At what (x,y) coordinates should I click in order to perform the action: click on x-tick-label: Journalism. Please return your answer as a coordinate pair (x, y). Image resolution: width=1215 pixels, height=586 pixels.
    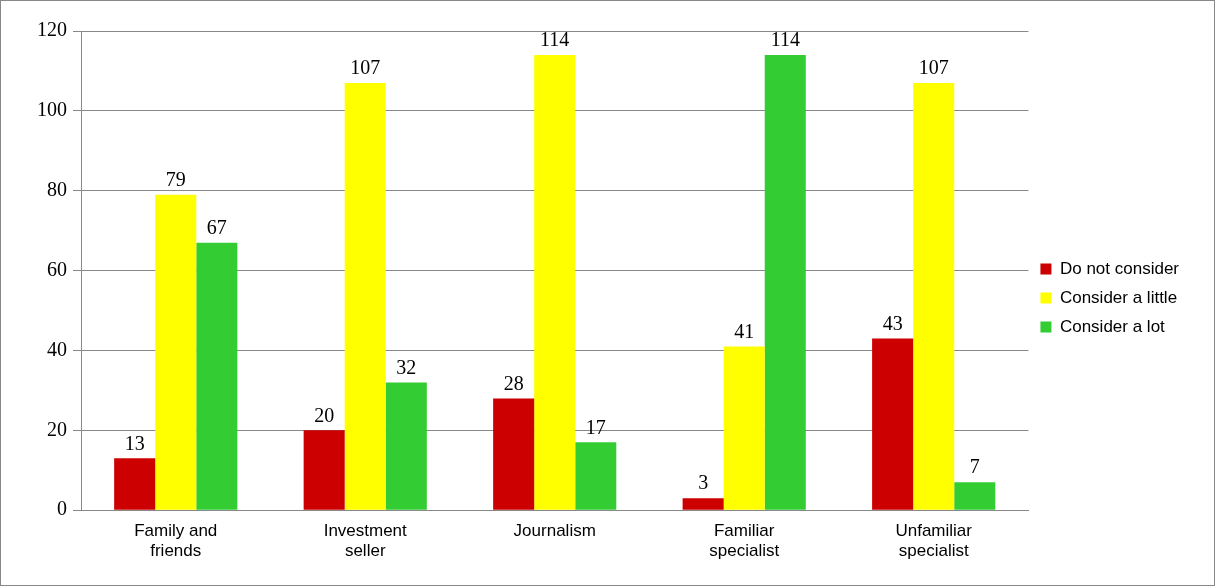
    Looking at the image, I should click on (554, 531).